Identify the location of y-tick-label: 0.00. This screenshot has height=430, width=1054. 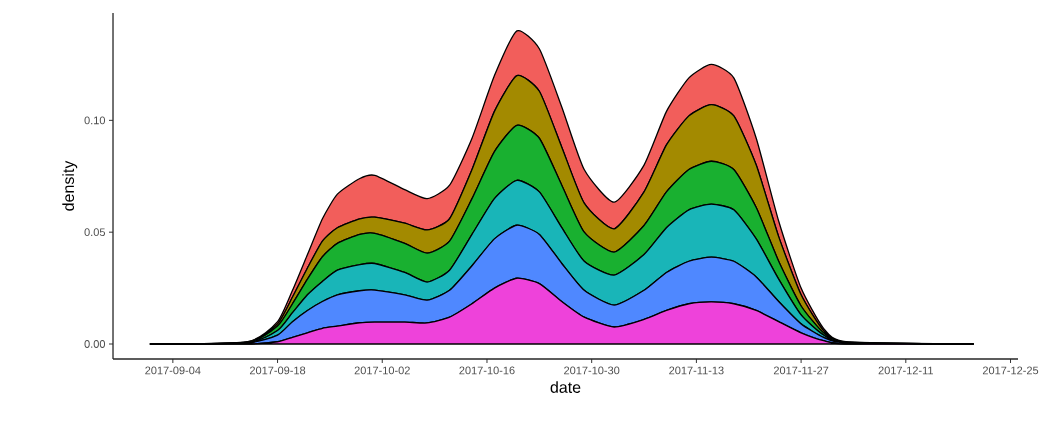
(95, 344).